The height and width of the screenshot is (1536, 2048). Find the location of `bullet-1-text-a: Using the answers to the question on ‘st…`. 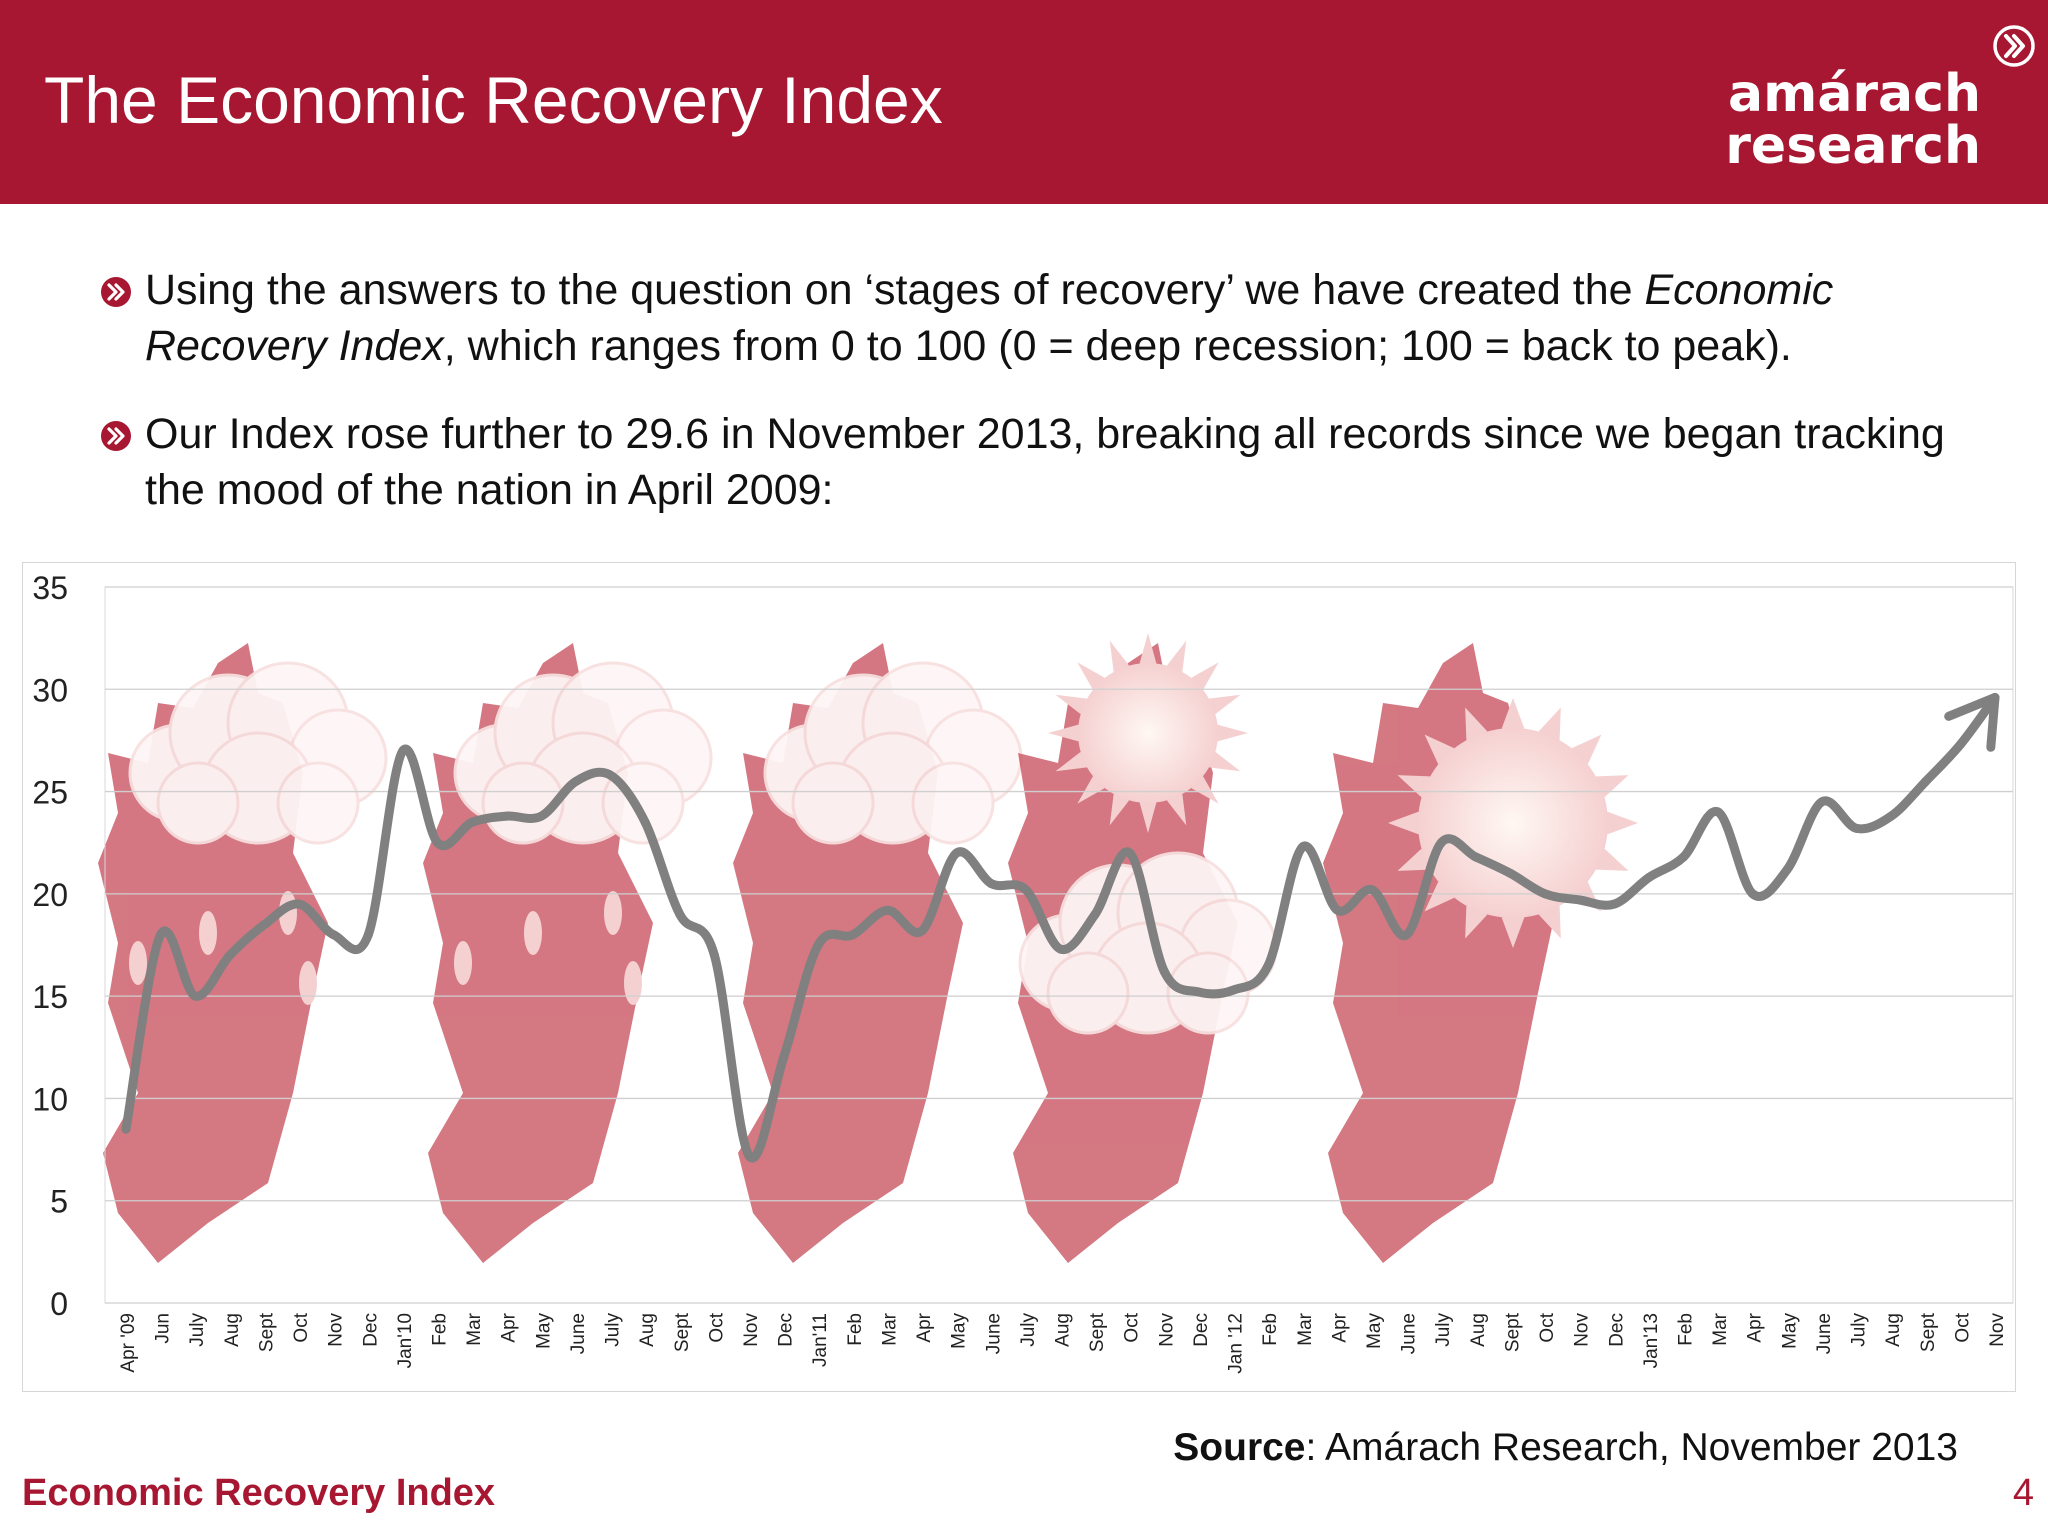

bullet-1-text-a: Using the answers to the question on ‘st… is located at coordinates (895, 290).